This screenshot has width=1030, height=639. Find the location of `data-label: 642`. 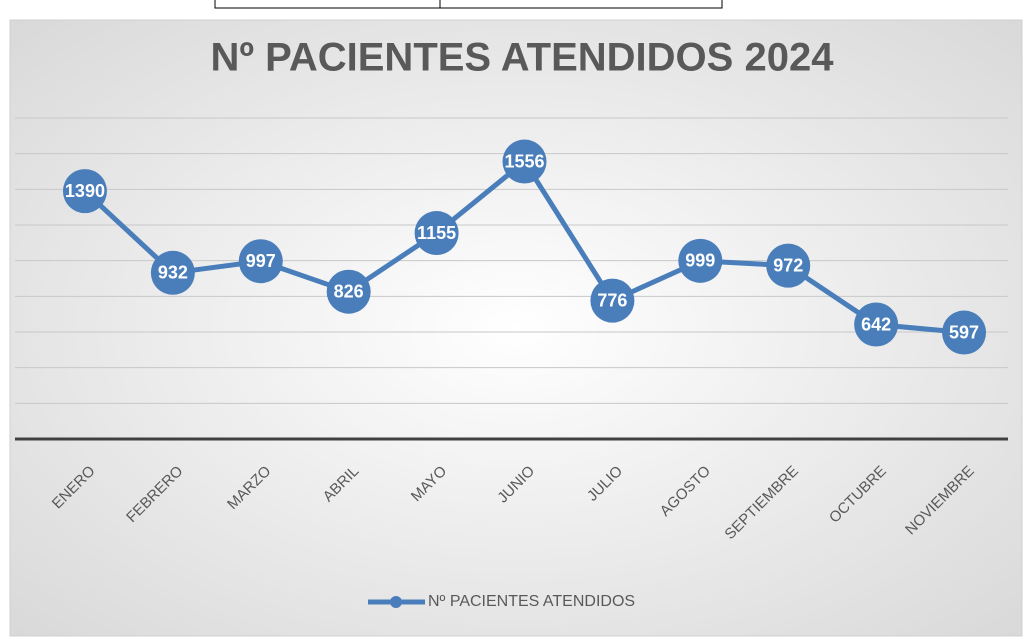

data-label: 642 is located at coordinates (876, 324).